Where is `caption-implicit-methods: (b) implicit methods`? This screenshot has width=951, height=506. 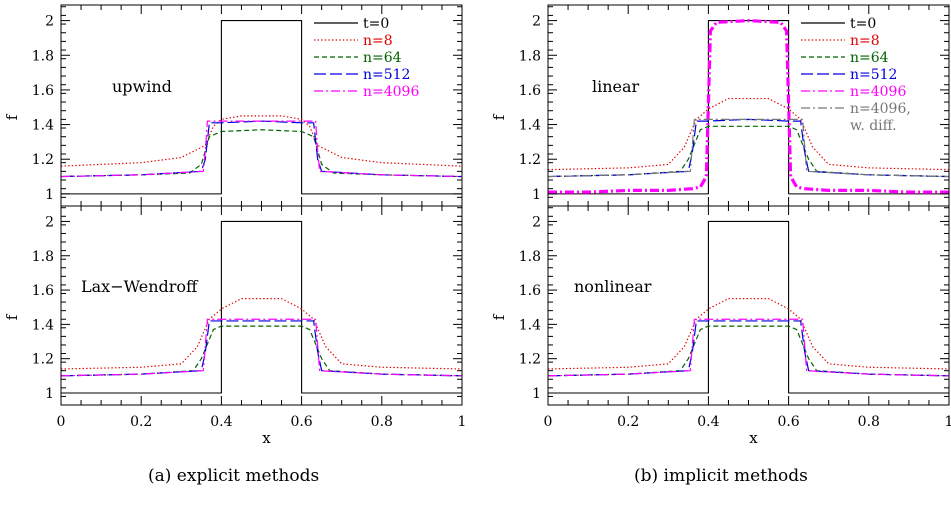
caption-implicit-methods: (b) implicit methods is located at coordinates (721, 476).